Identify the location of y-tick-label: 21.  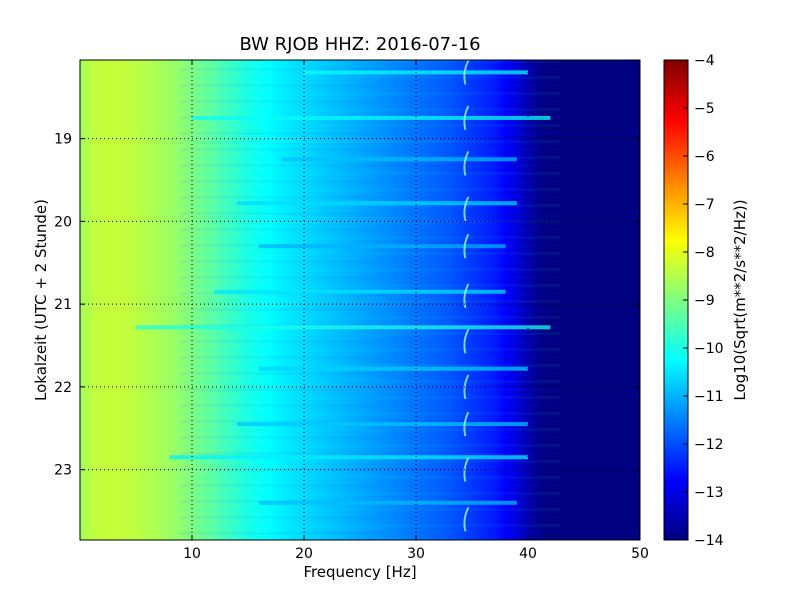
(63, 305).